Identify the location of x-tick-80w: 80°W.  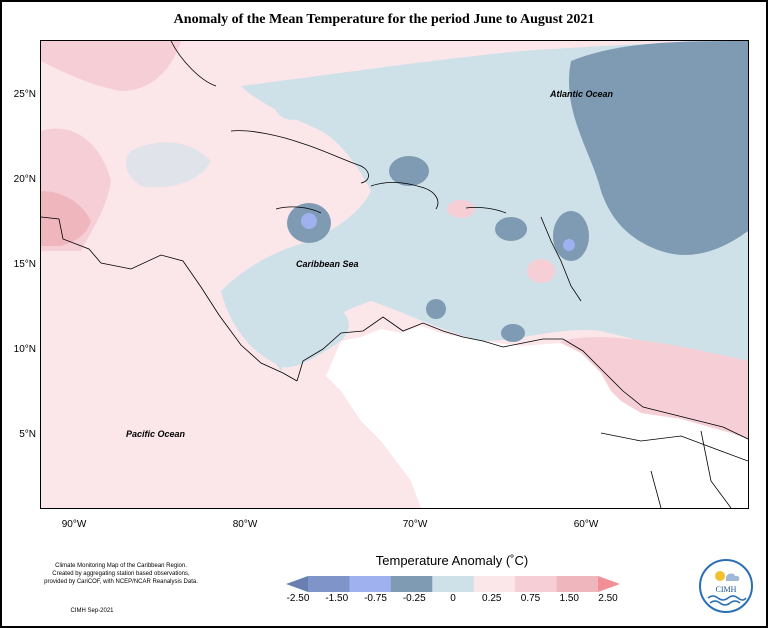
(245, 524).